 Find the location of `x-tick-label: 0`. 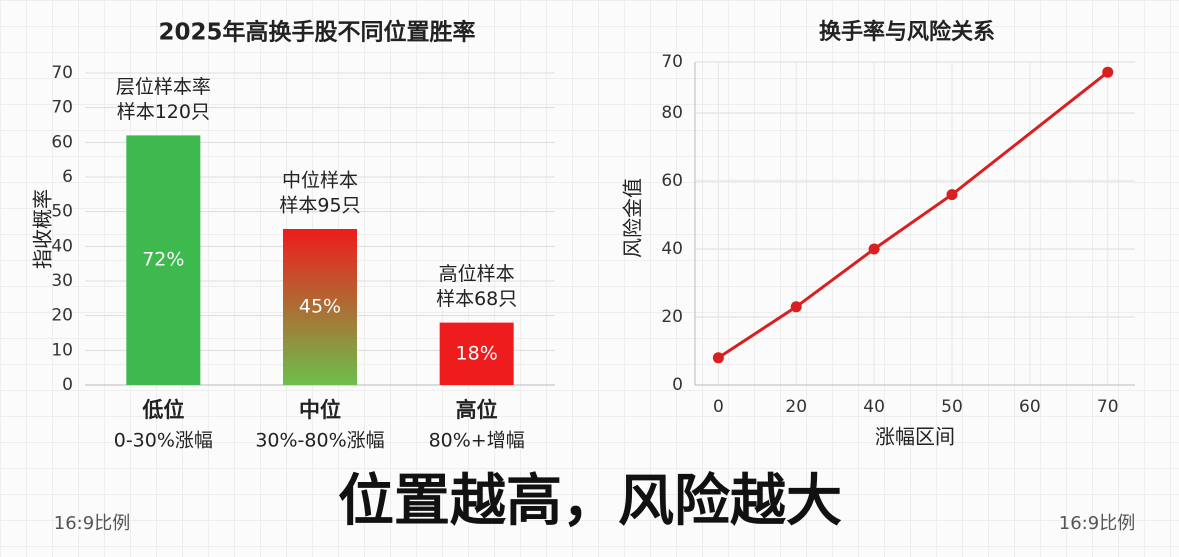

x-tick-label: 0 is located at coordinates (718, 407).